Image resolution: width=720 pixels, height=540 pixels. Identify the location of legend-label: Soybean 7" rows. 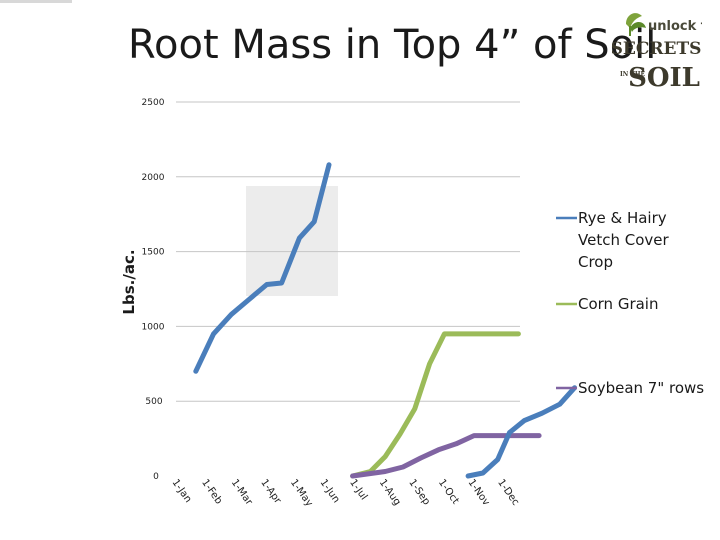
(641, 388).